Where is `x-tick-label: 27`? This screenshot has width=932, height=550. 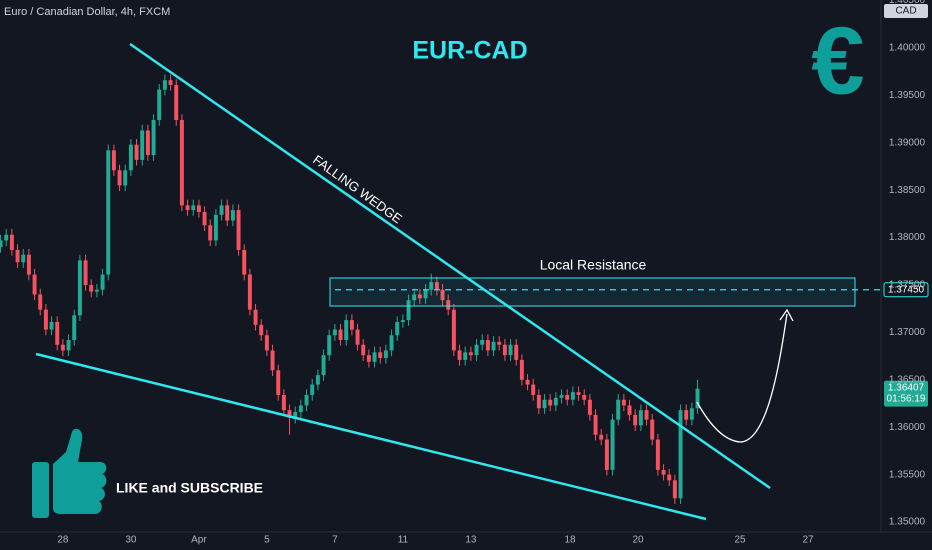 x-tick-label: 27 is located at coordinates (808, 540).